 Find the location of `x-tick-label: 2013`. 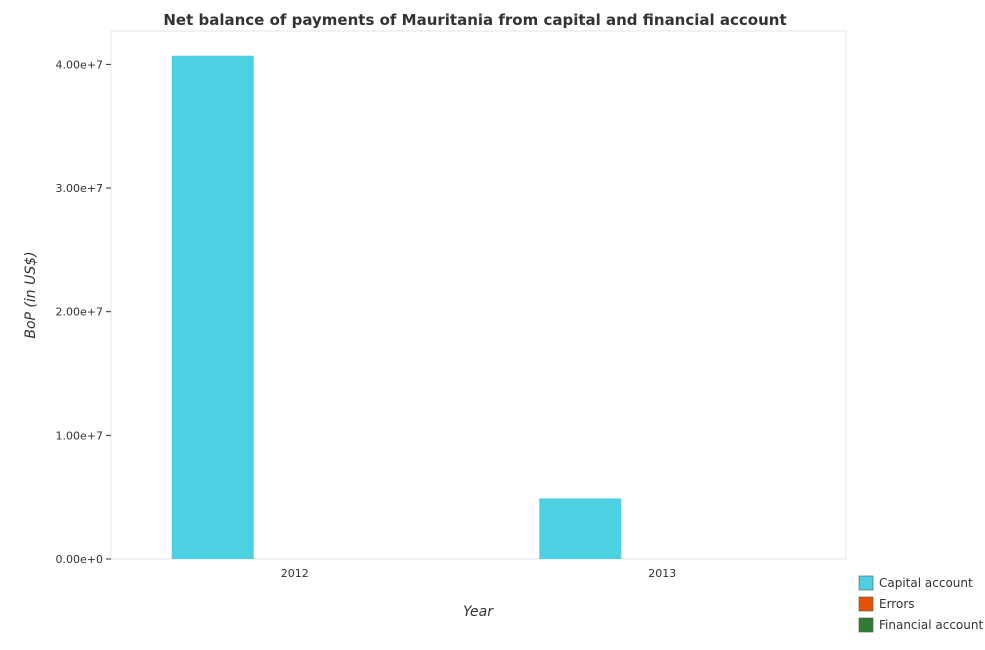

x-tick-label: 2013 is located at coordinates (662, 573).